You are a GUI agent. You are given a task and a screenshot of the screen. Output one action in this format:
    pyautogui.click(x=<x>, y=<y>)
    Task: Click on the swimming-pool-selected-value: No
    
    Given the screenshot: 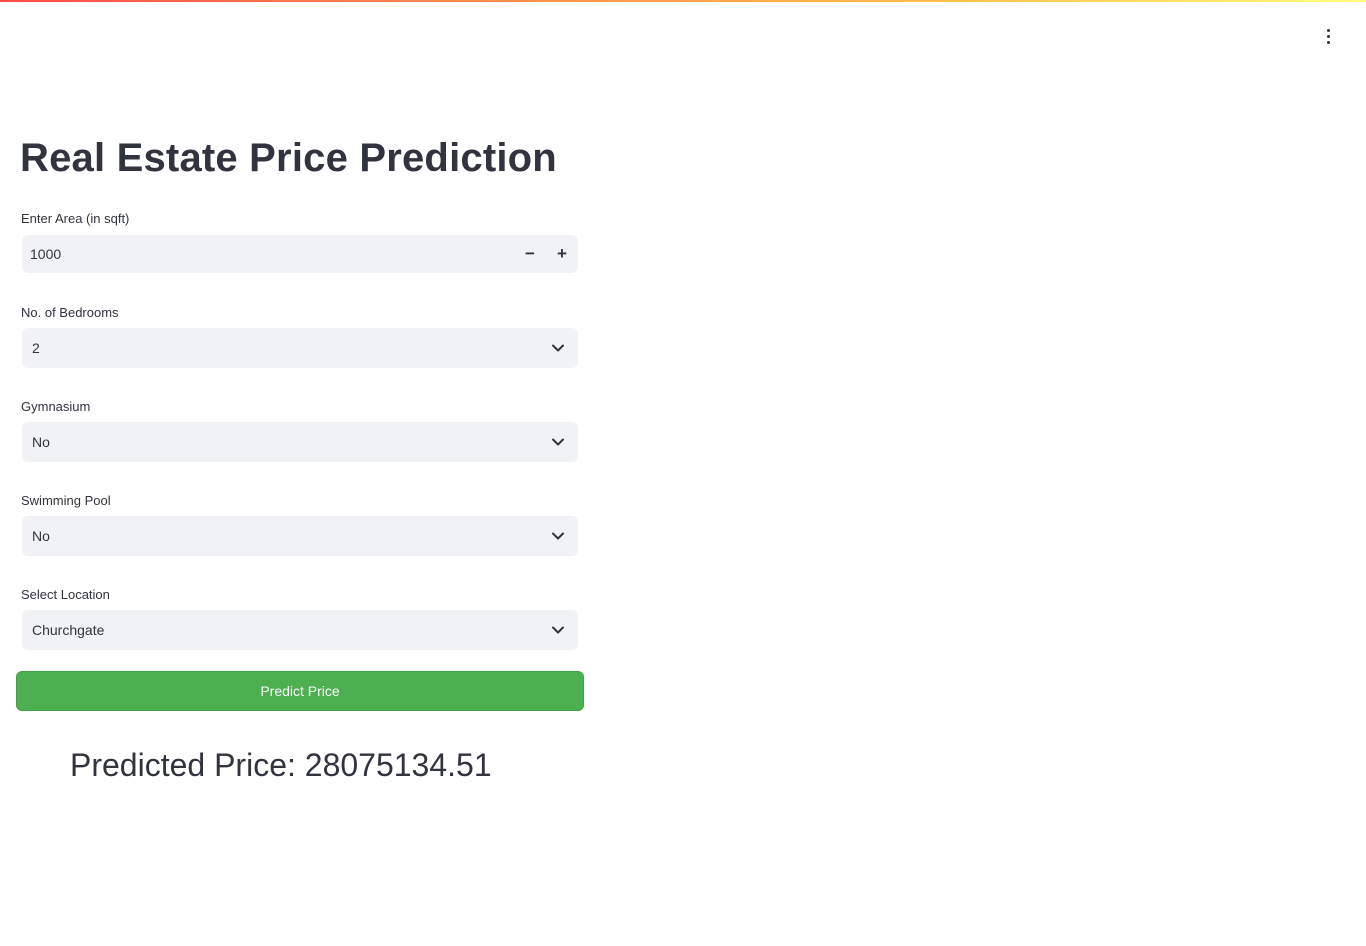 What is the action you would take?
    pyautogui.click(x=41, y=536)
    